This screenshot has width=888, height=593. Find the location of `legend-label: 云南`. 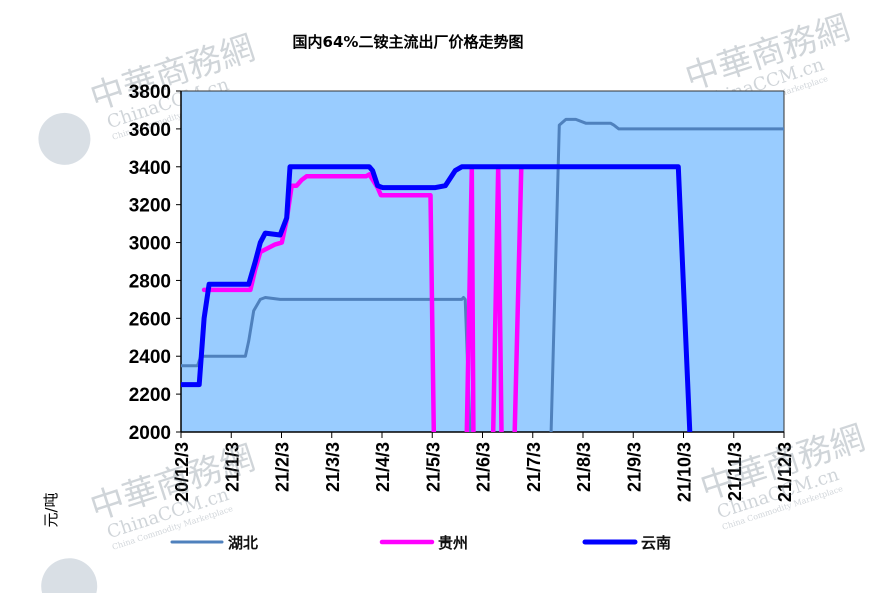

legend-label: 云南 is located at coordinates (656, 543).